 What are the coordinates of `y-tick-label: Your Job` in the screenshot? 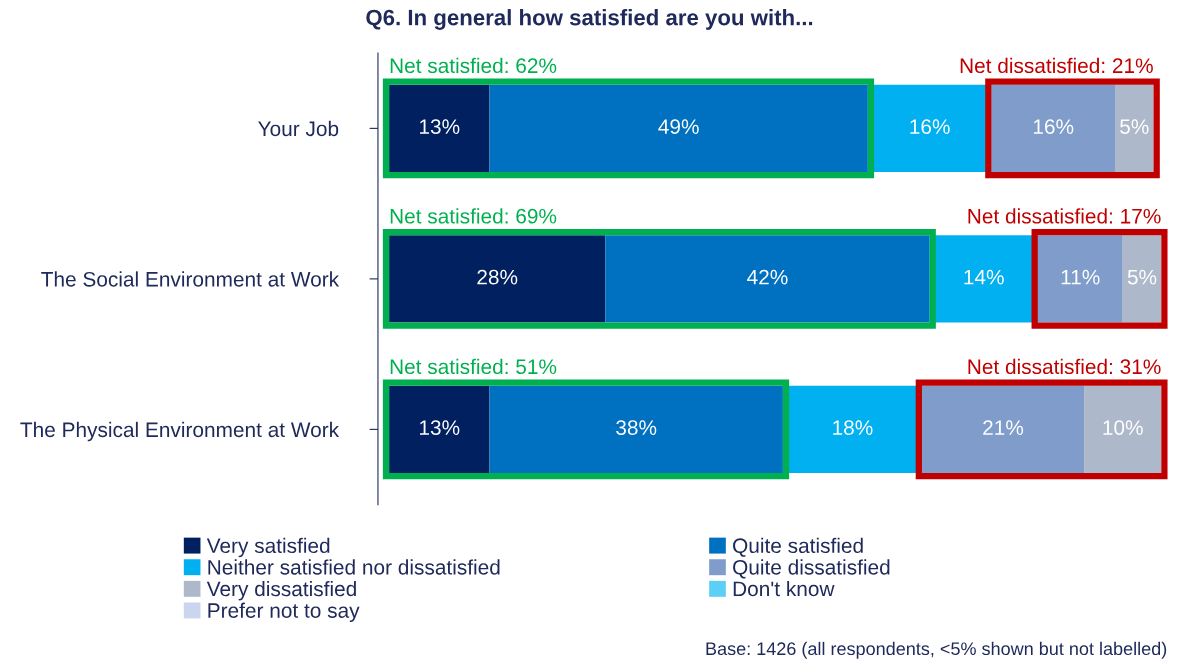 It's located at (298, 128).